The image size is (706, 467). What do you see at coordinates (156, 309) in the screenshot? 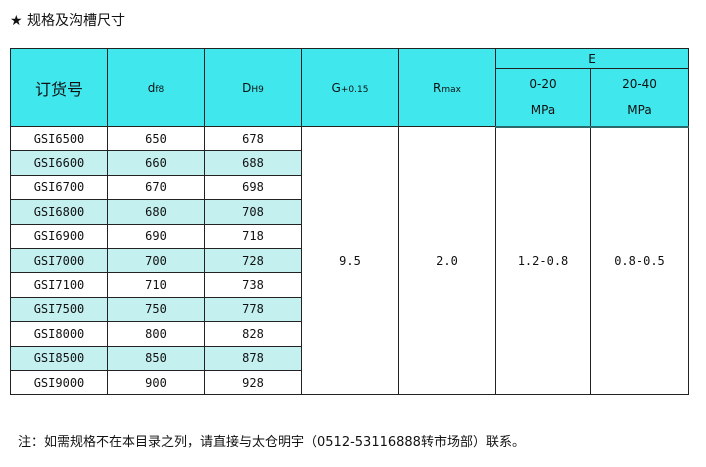
I see `d-cell: 750` at bounding box center [156, 309].